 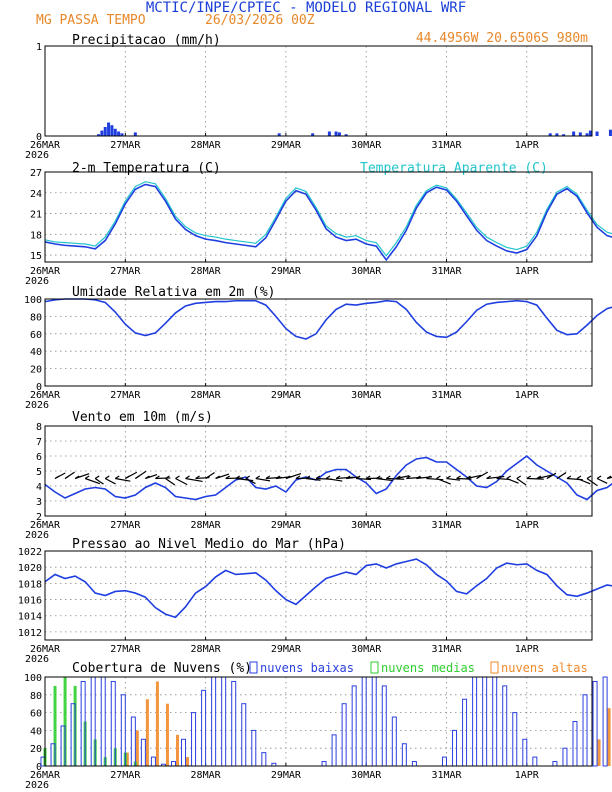 I want to click on legend-mid-label: nuvens medias, so click(x=428, y=668).